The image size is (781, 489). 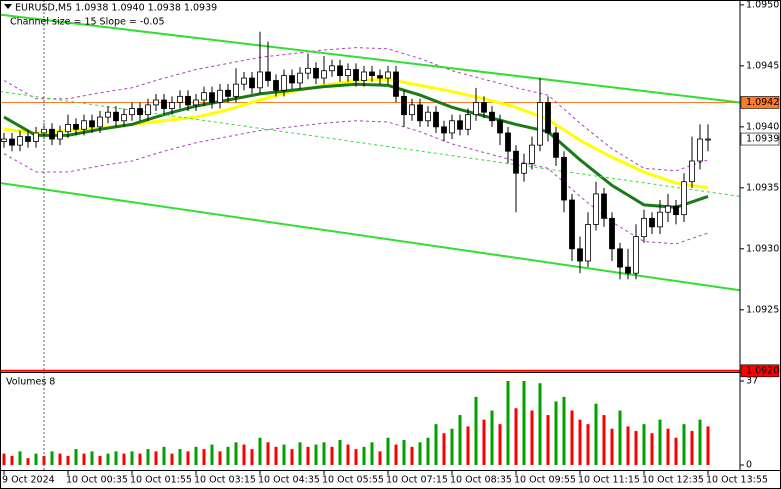 I want to click on y-tick-label: 1.0935, so click(x=762, y=187).